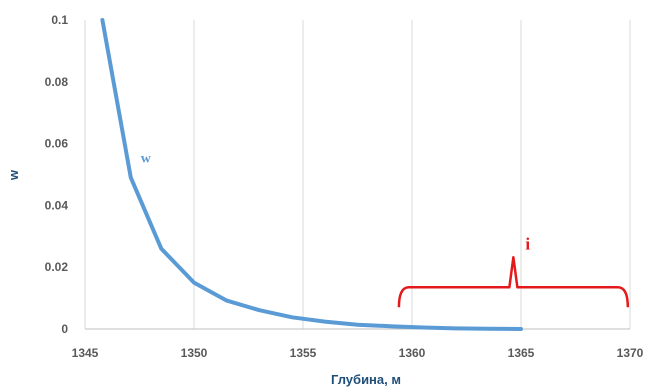  Describe the element at coordinates (303, 353) in the screenshot. I see `x-tick-label-2: 1355` at that location.